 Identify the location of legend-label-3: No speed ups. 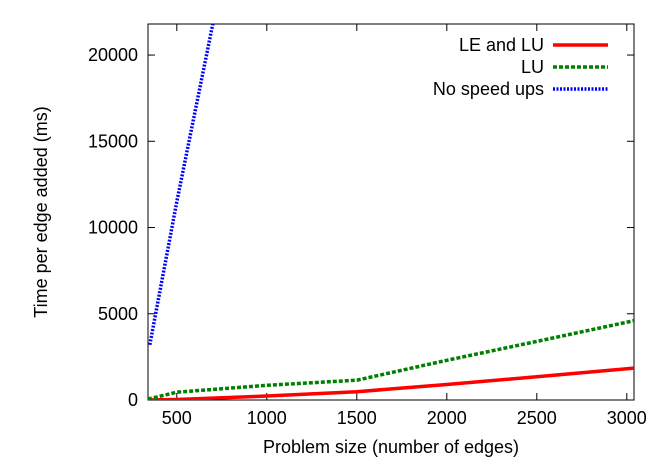
(488, 89).